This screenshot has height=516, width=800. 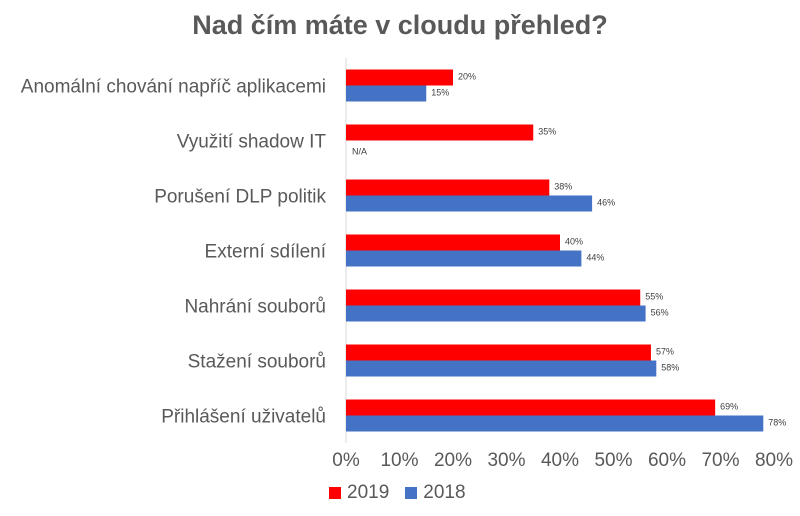 I want to click on data-label-2019: 35%, so click(x=547, y=132).